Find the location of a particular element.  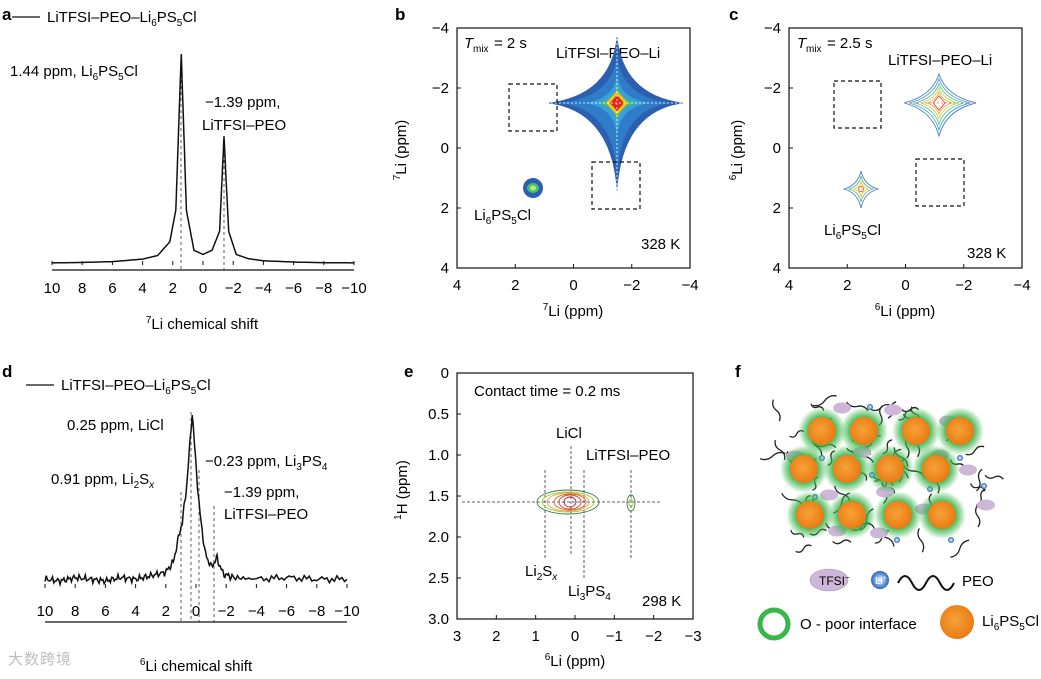

legend-d: LiTFSI–PEO–Li6PS5Cl is located at coordinates (136, 387).